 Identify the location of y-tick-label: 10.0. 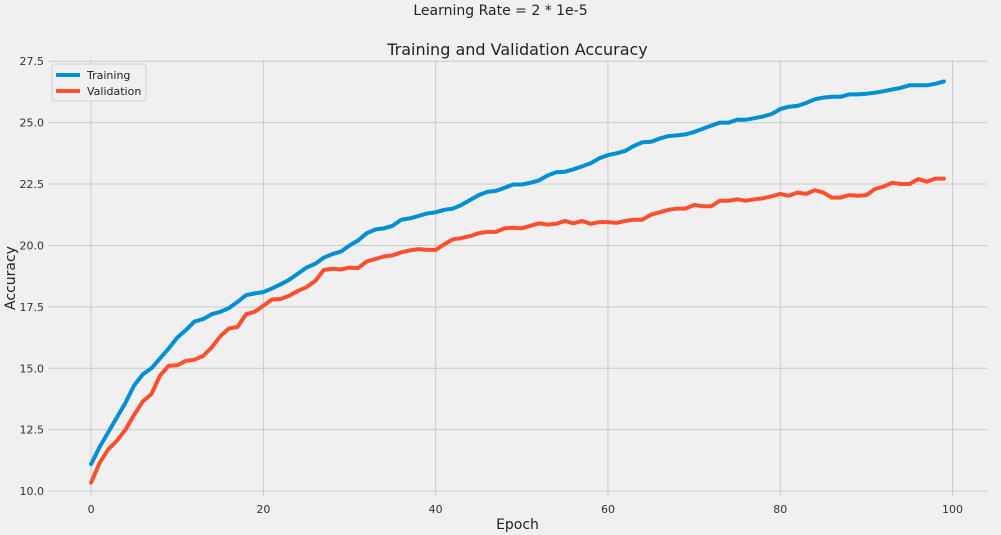
(32, 491).